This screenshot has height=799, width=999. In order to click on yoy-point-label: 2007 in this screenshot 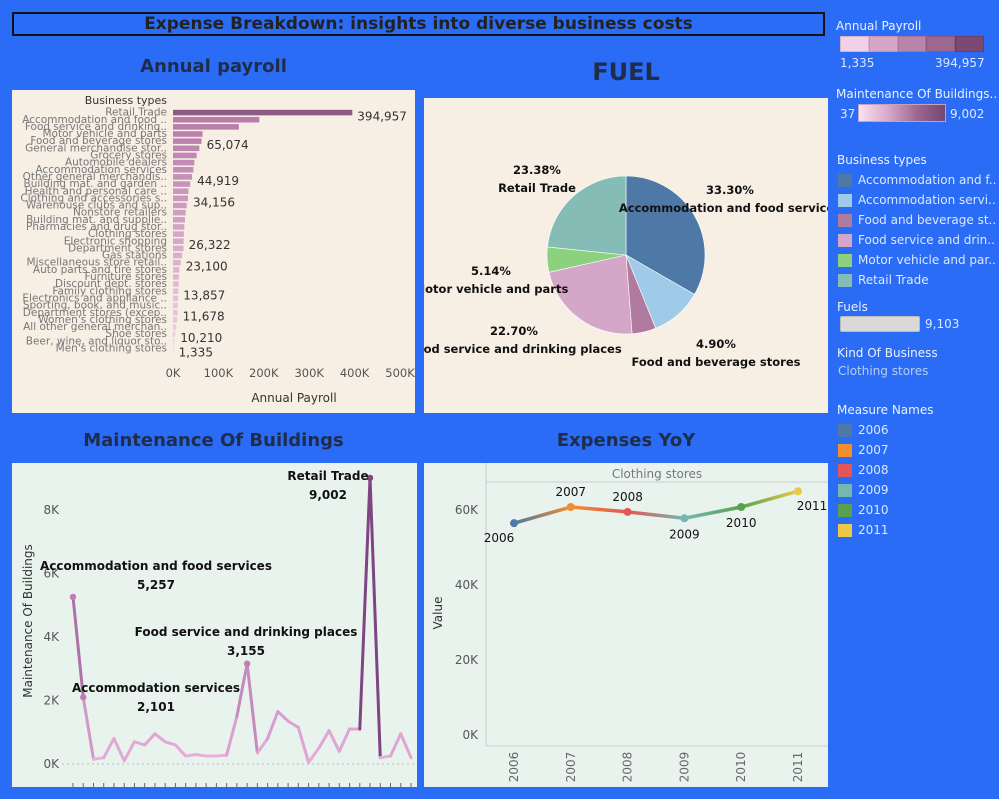, I will do `click(571, 492)`.